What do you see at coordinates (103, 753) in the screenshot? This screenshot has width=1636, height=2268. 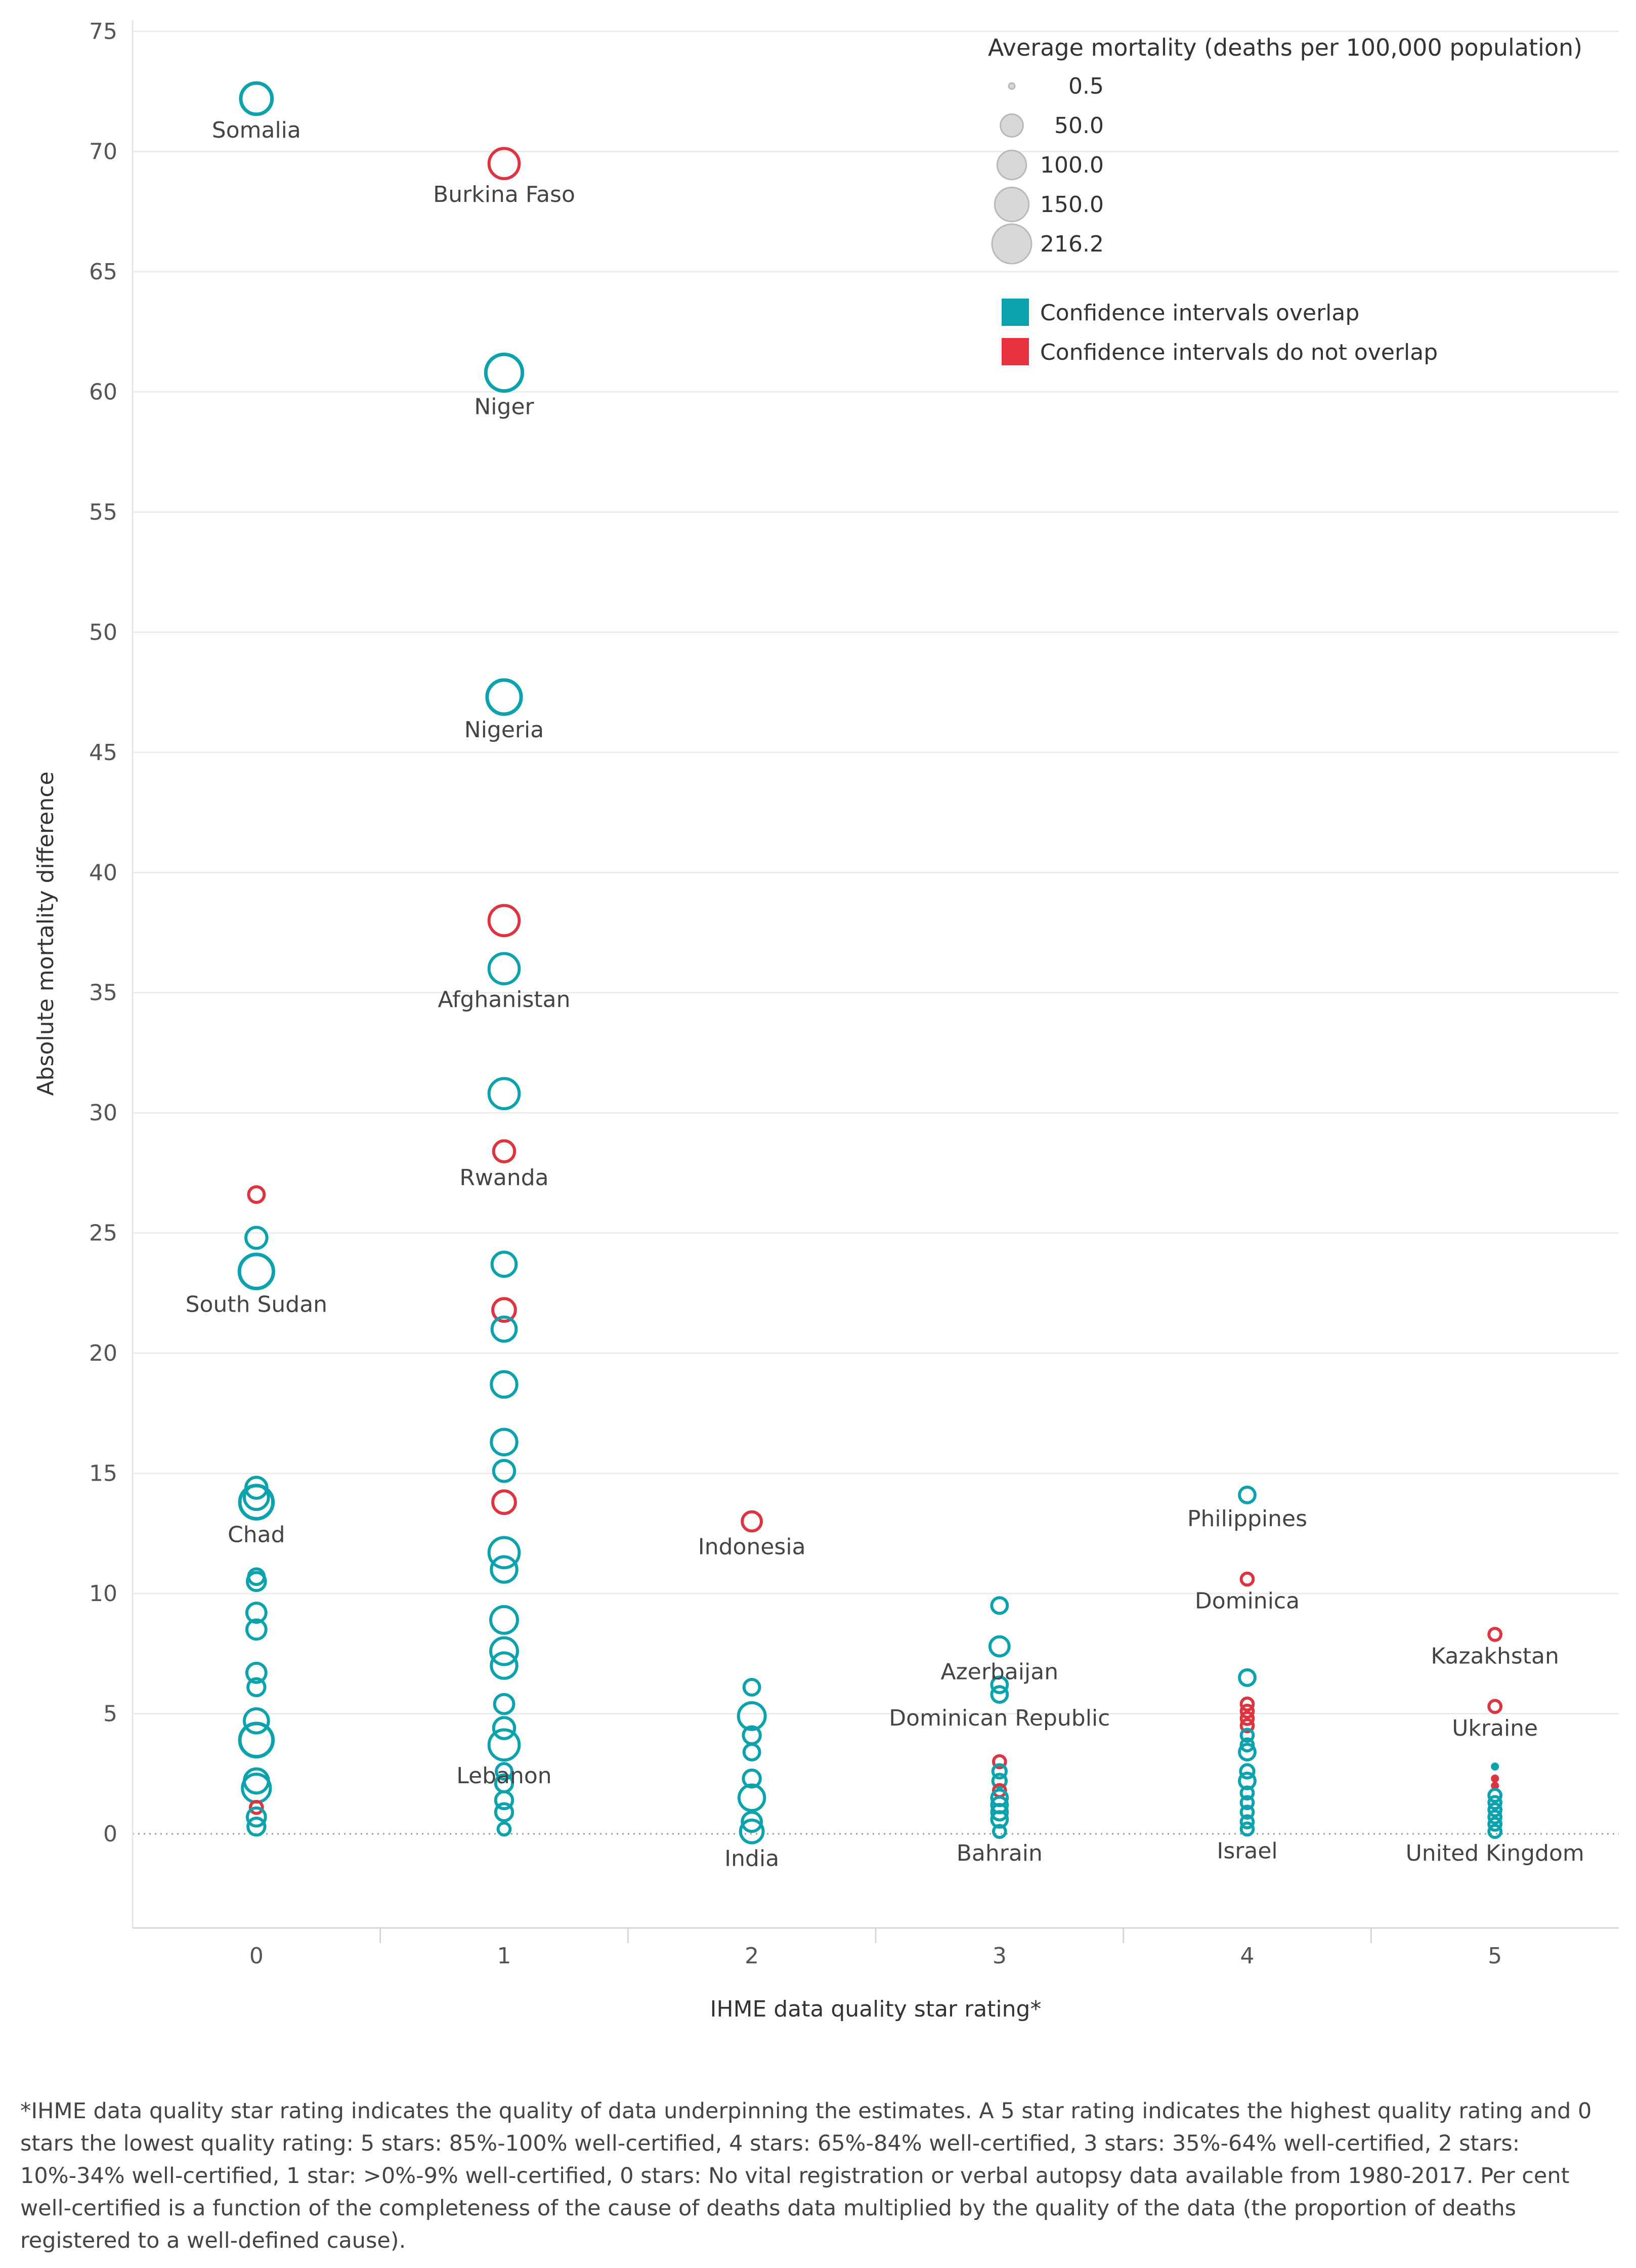 I see `y-tick-label: 45` at bounding box center [103, 753].